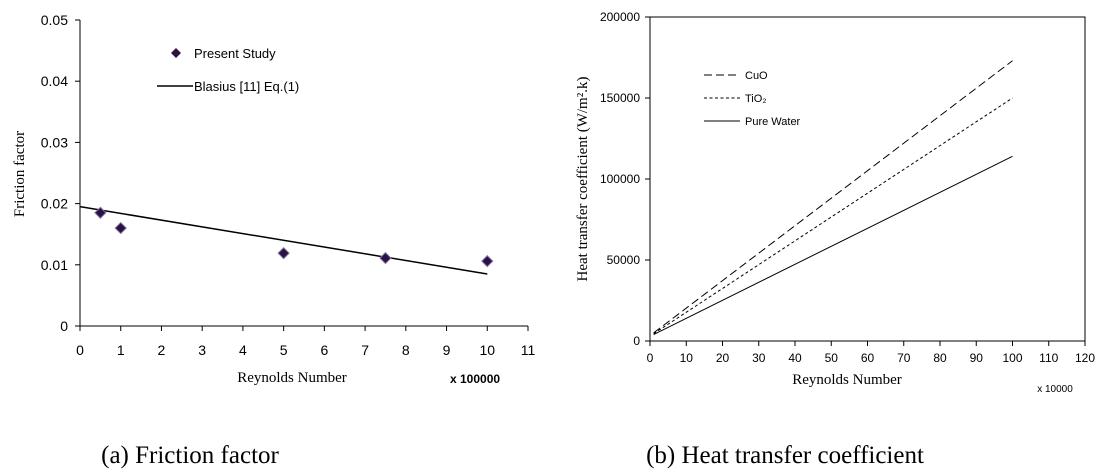  I want to click on x-tick-label: 50, so click(832, 358).